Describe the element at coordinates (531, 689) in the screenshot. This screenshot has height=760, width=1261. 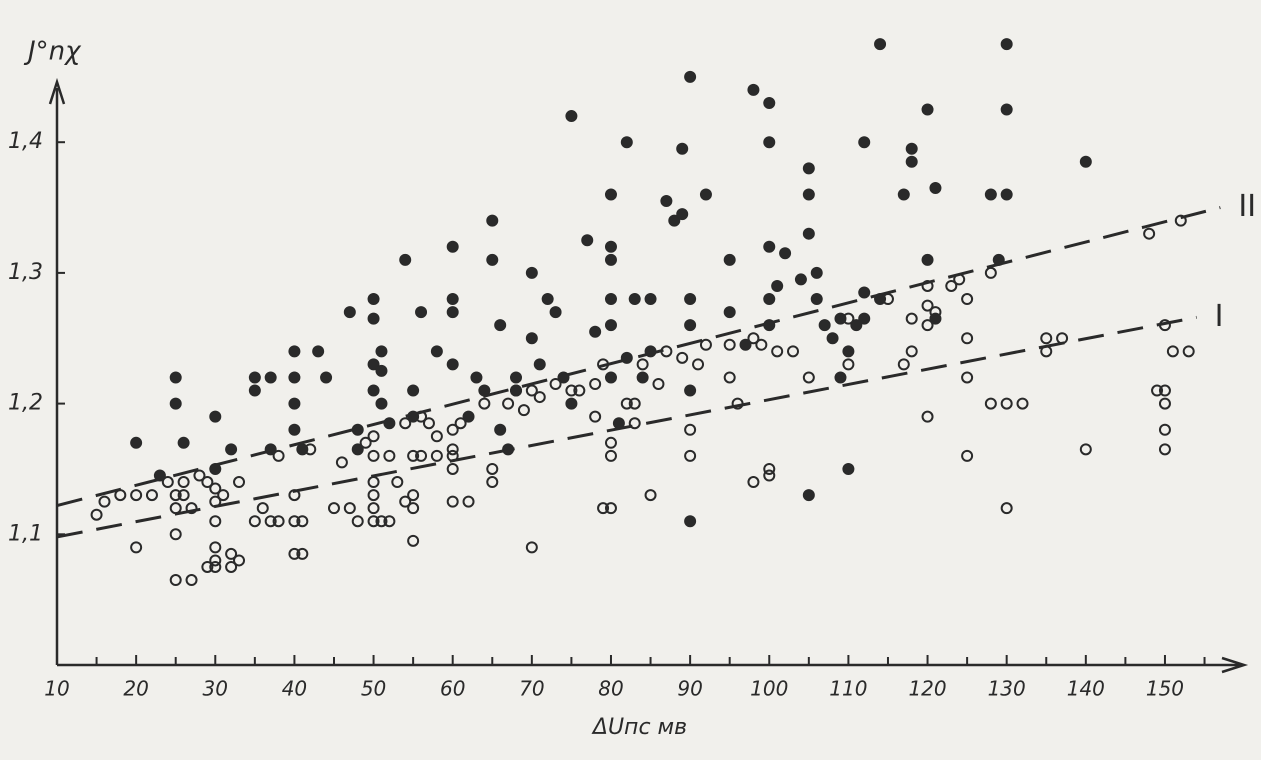
I see `x-tick-label: 70` at that location.